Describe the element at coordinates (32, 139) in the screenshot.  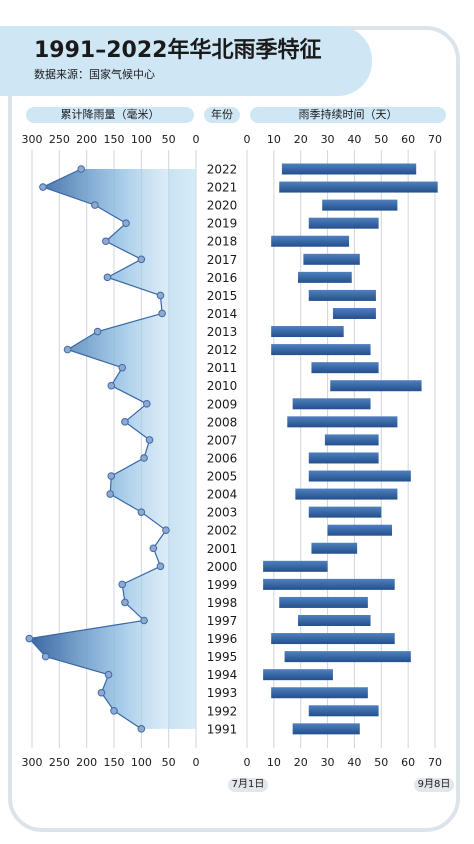
I see `rainfall-tick-label-top: 300` at that location.